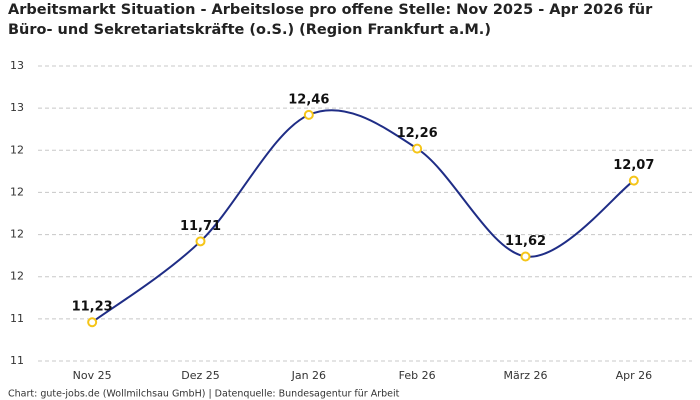 The height and width of the screenshot is (400, 700). Describe the element at coordinates (417, 133) in the screenshot. I see `value-label: 12,26` at that location.